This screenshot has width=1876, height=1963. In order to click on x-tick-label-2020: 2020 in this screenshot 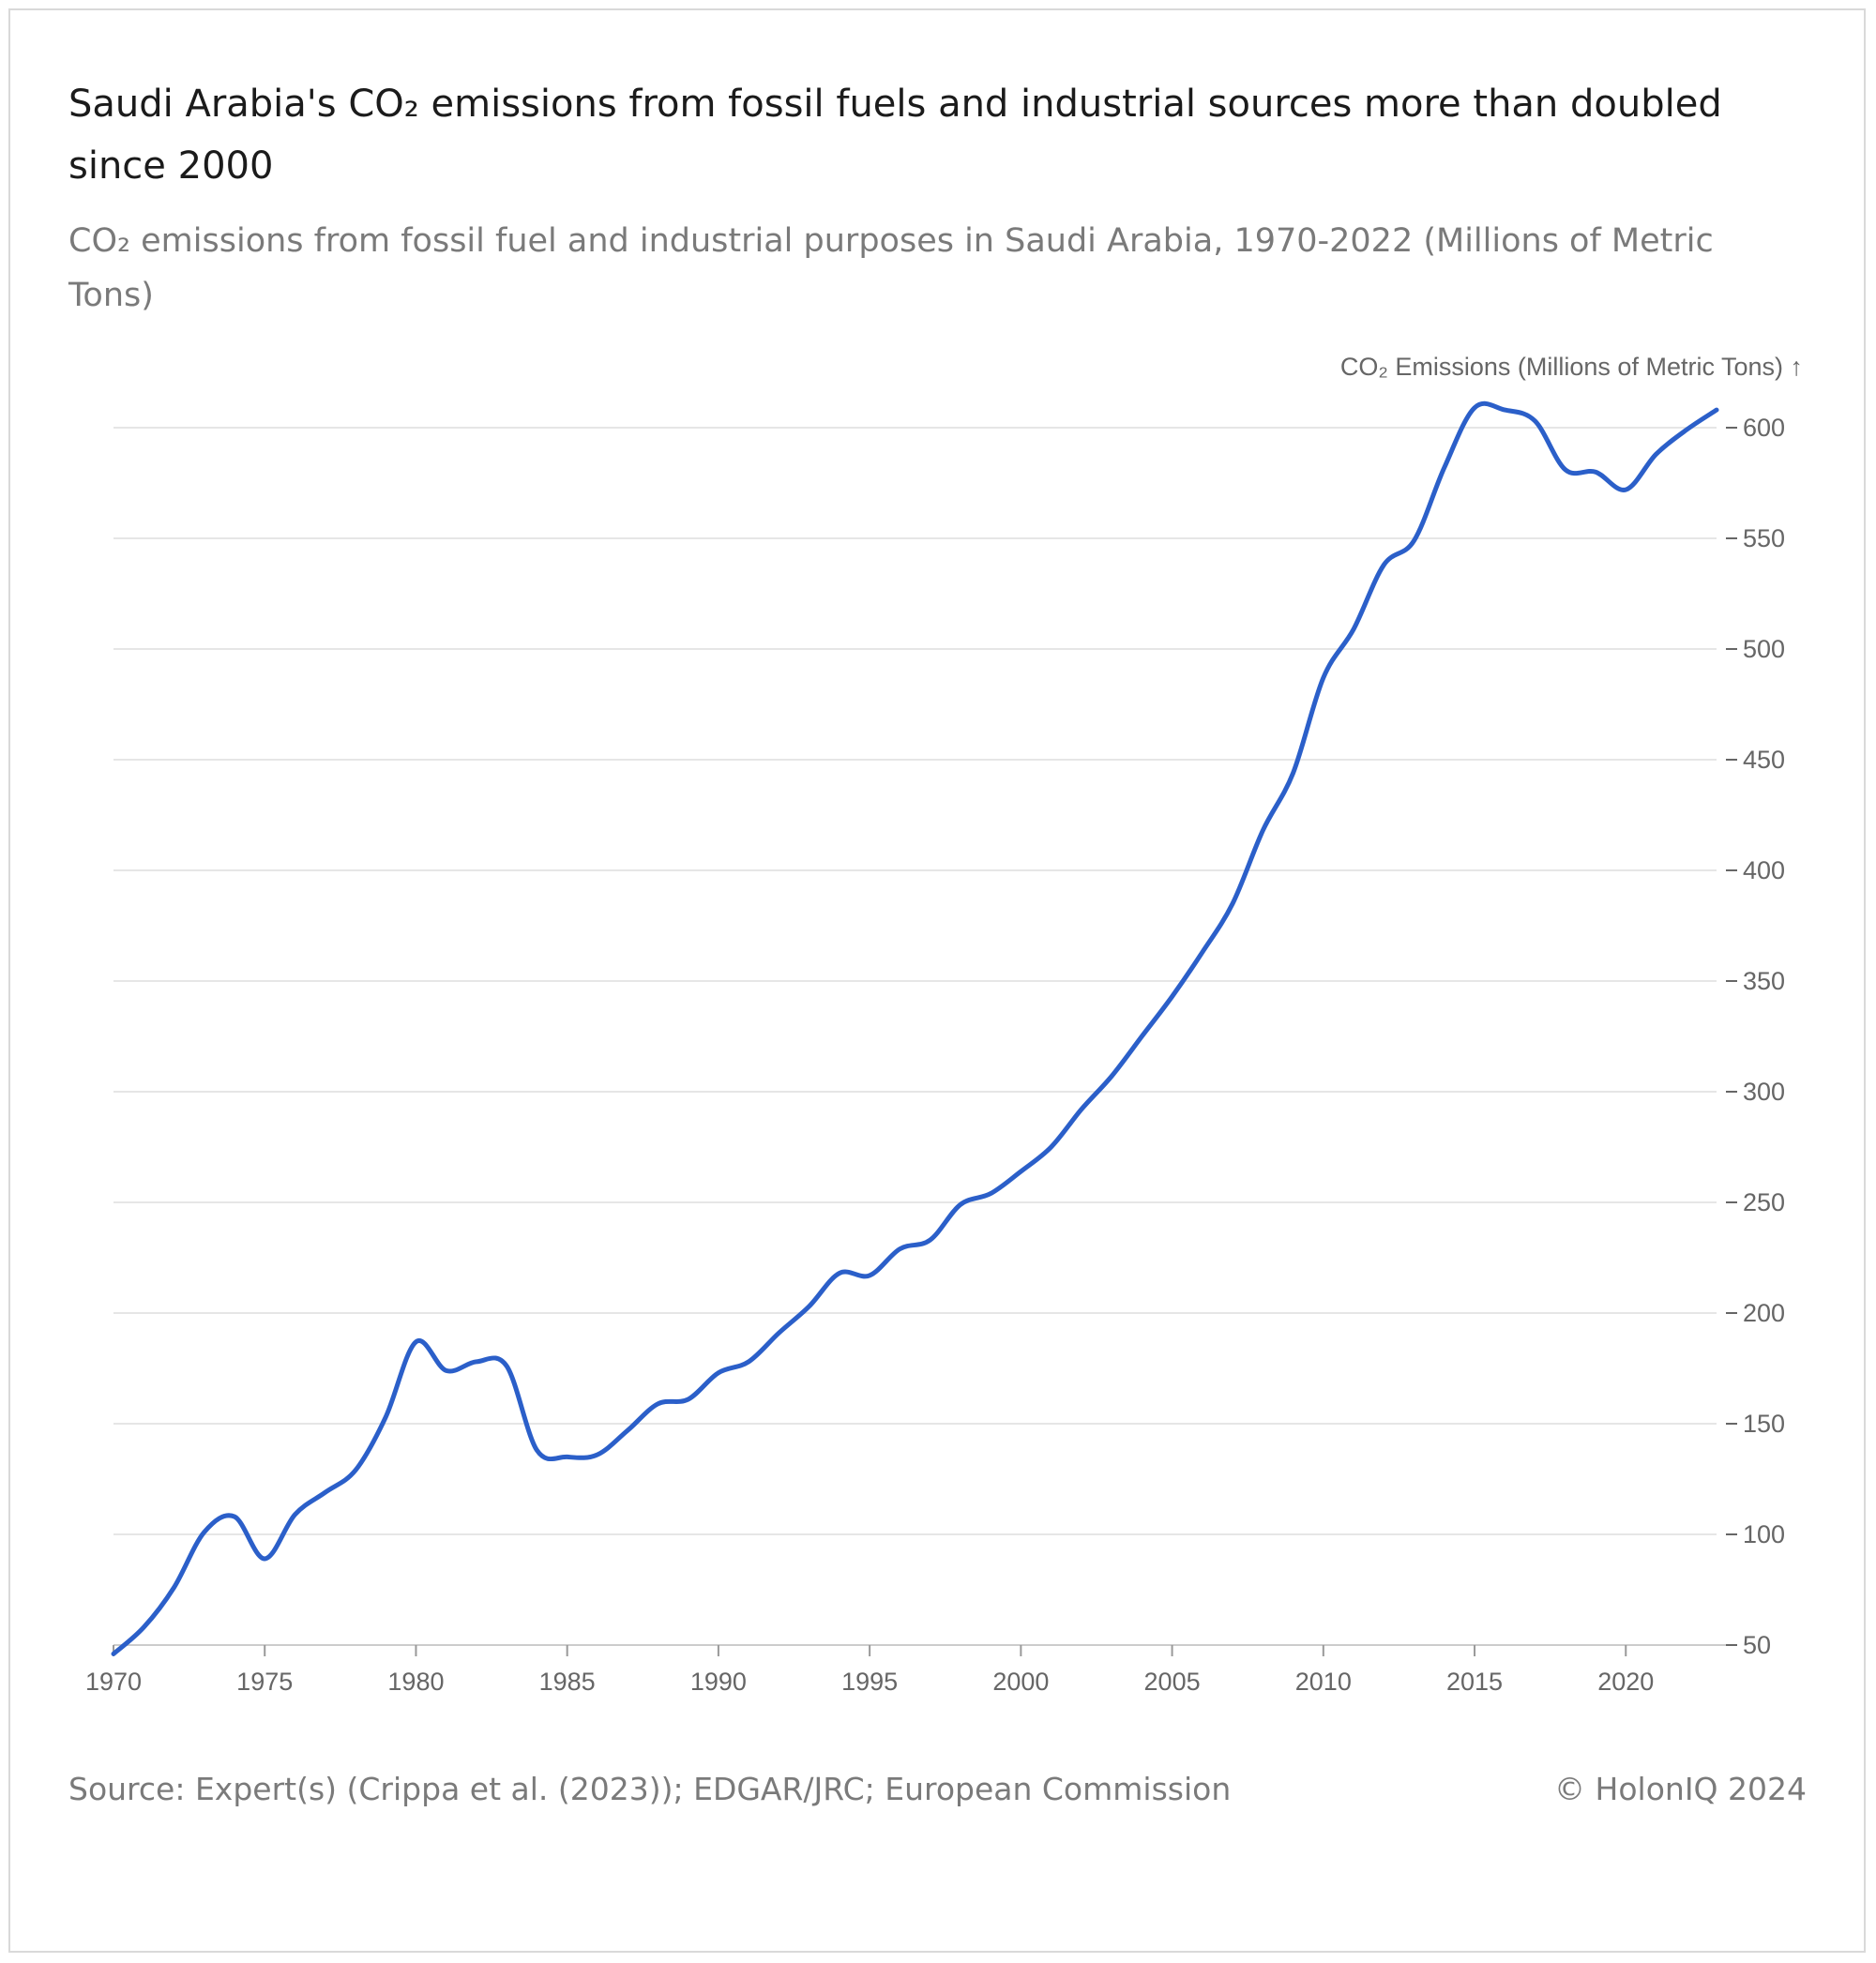, I will do `click(1625, 1682)`.